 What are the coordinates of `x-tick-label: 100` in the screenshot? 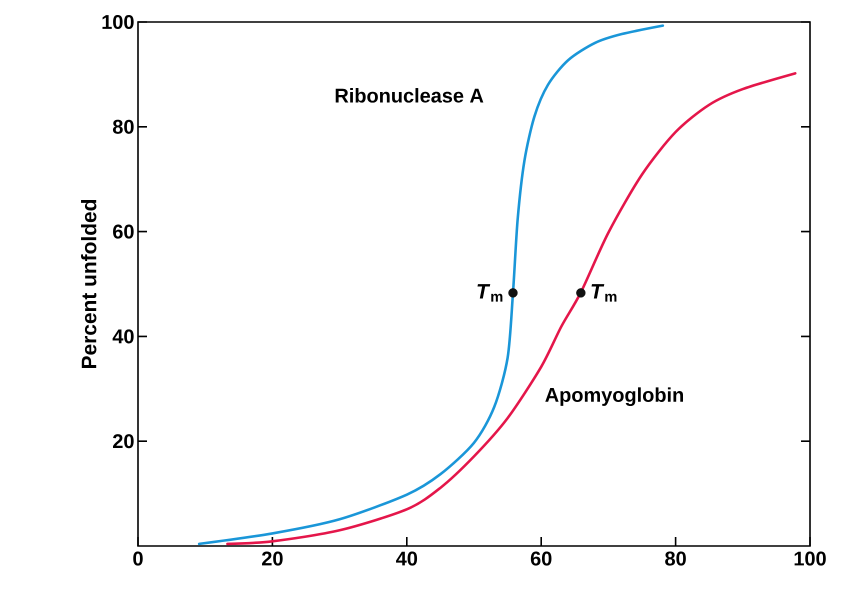 It's located at (810, 559).